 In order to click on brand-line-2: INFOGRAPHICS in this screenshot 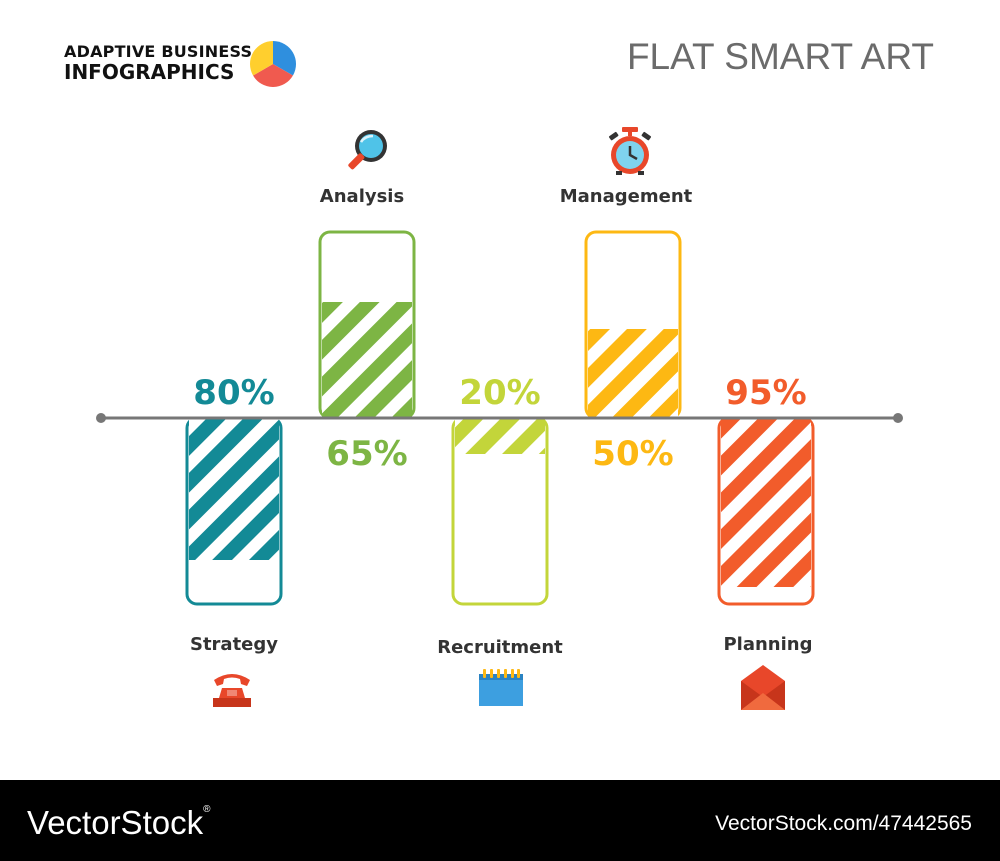, I will do `click(149, 72)`.